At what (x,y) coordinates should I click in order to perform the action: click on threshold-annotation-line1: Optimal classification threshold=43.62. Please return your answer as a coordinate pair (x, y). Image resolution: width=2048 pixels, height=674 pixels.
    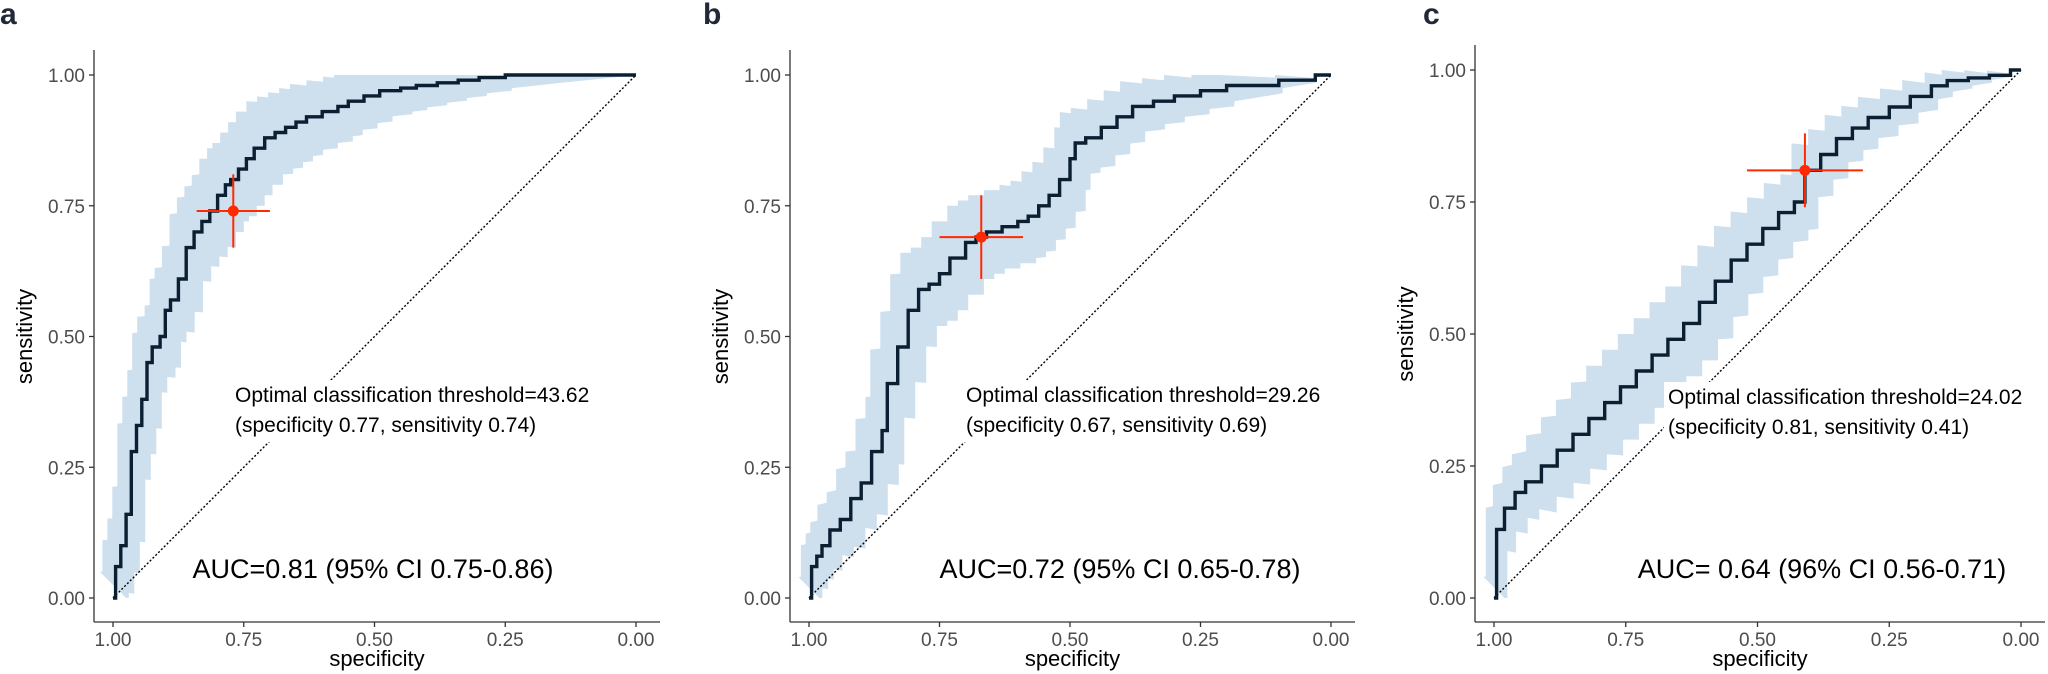
    Looking at the image, I should click on (412, 395).